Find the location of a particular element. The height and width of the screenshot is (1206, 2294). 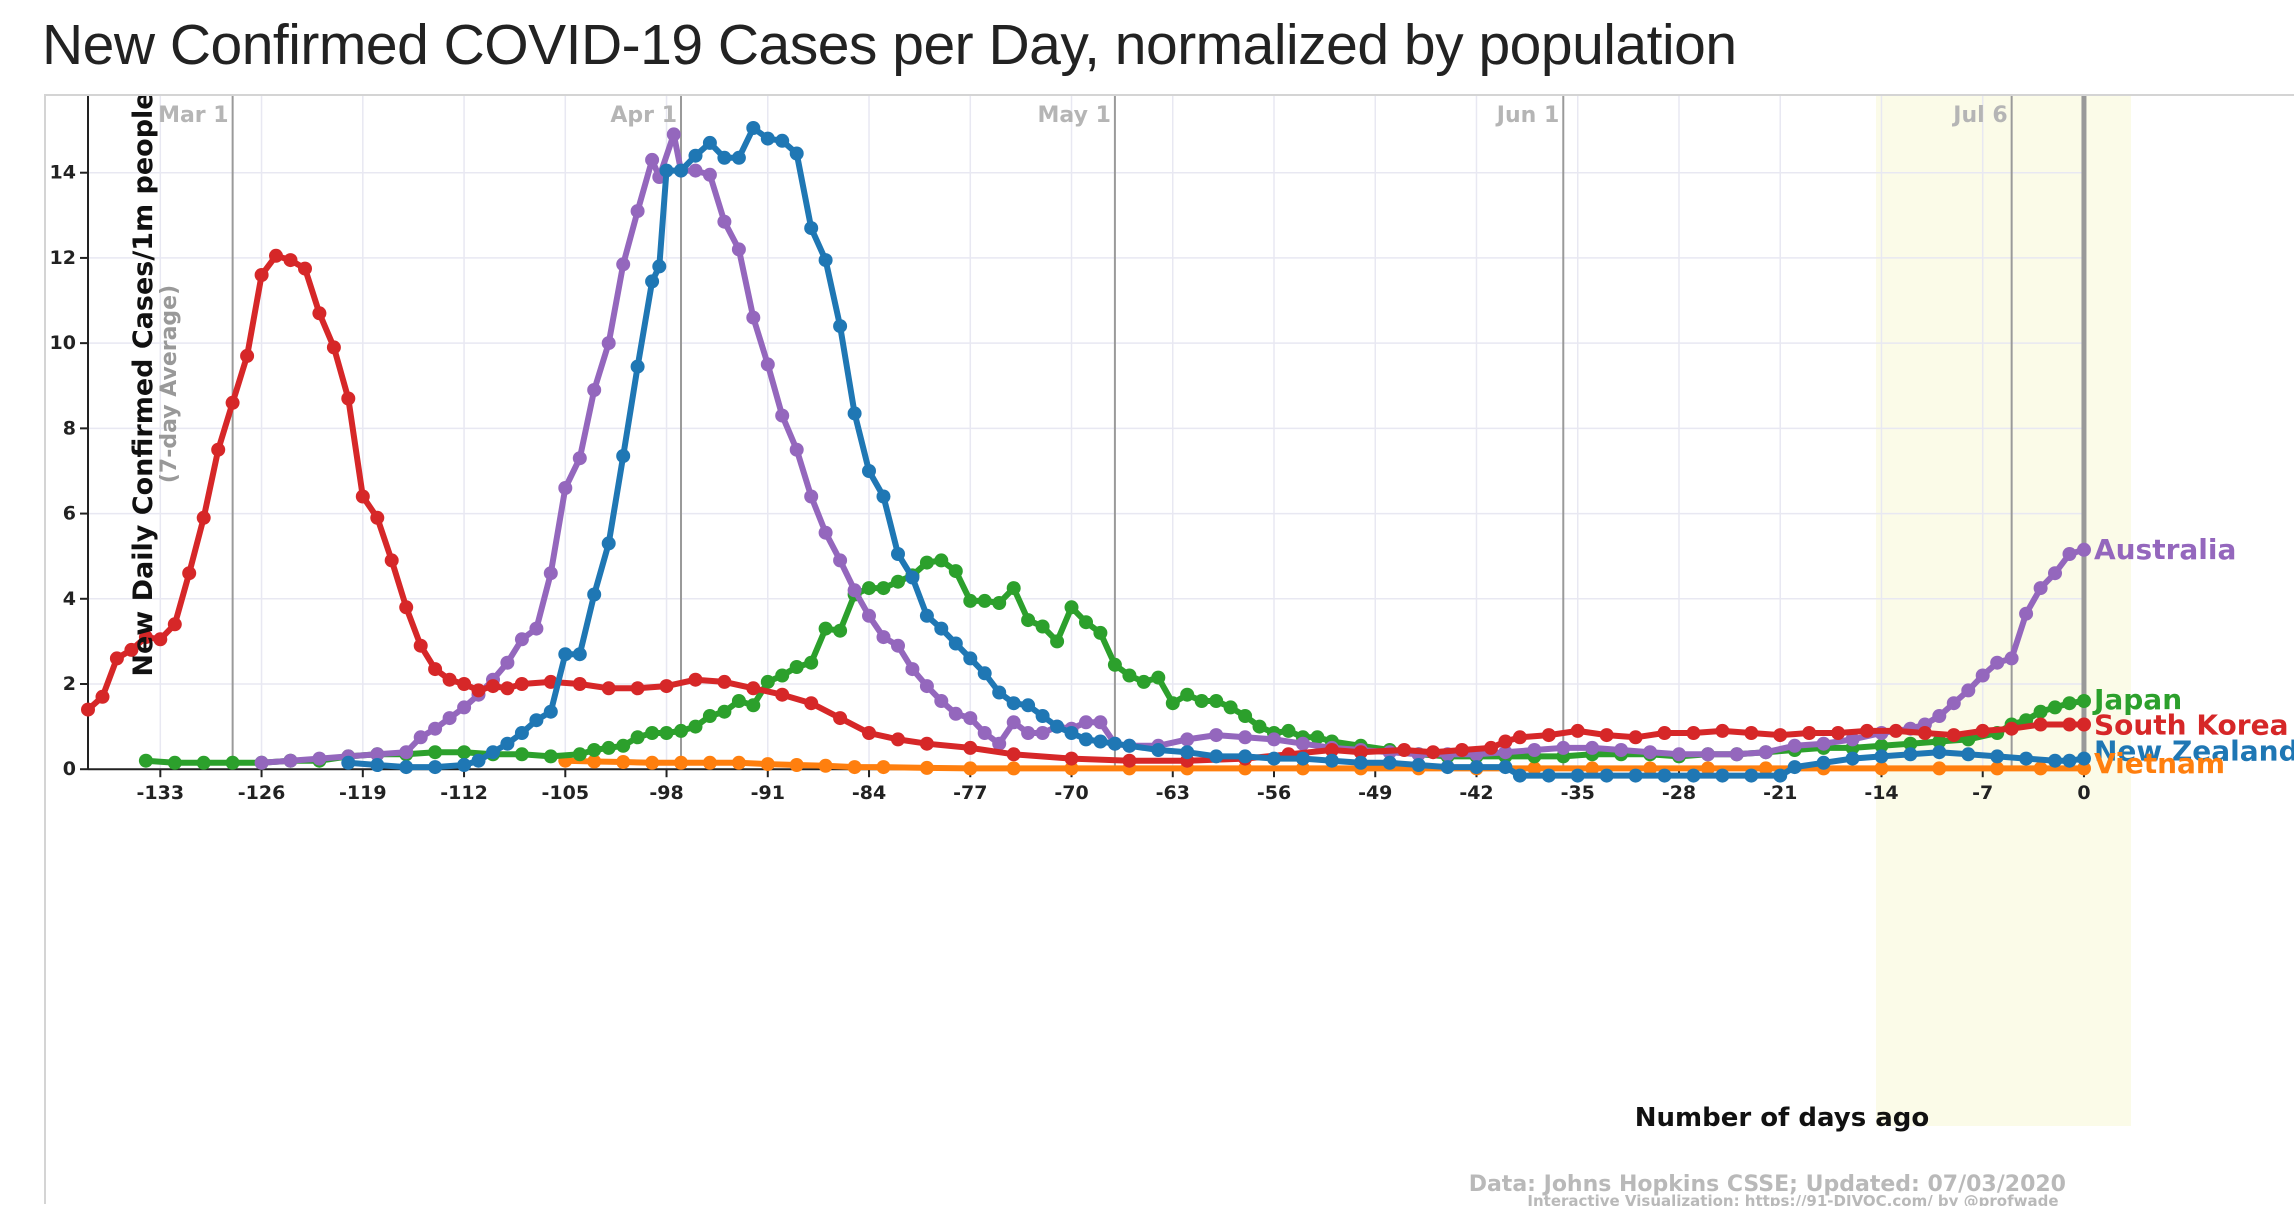

x-tick-label: -7 is located at coordinates (1982, 793).